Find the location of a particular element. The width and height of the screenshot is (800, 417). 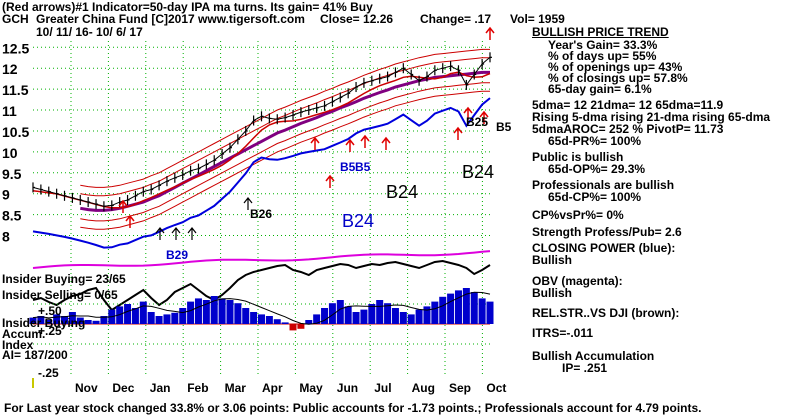

rp-relstr: REL.STR..VS DJI (brown): is located at coordinates (606, 313).